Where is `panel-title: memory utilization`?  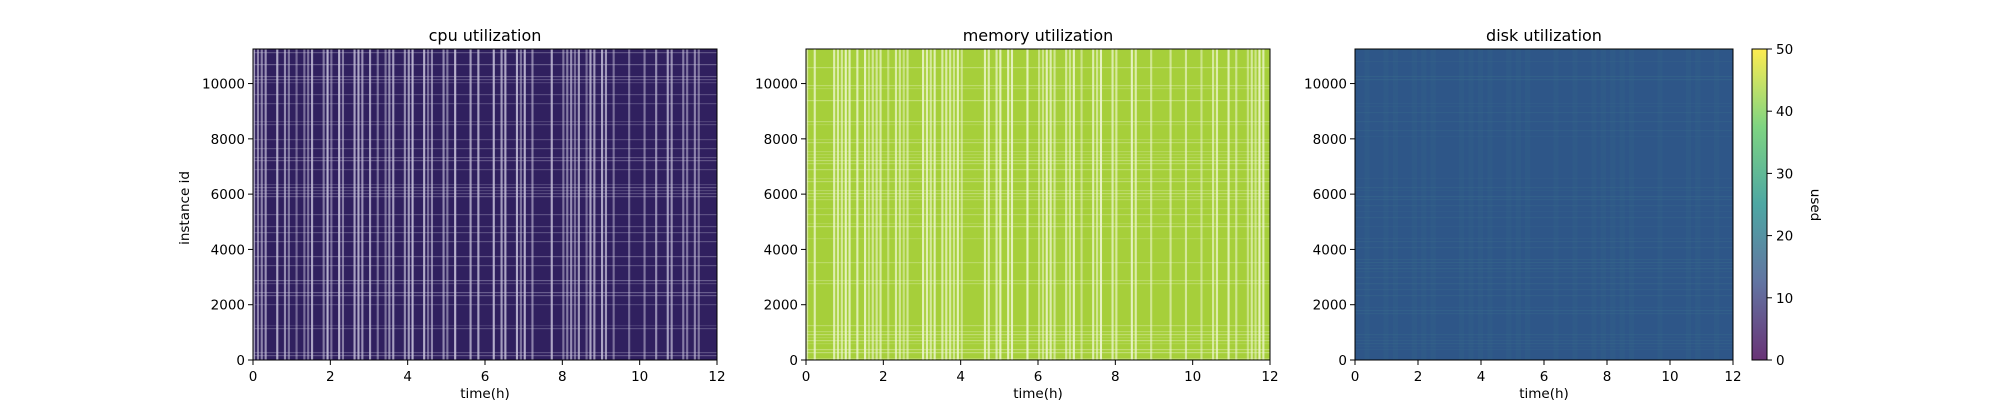 panel-title: memory utilization is located at coordinates (1038, 35).